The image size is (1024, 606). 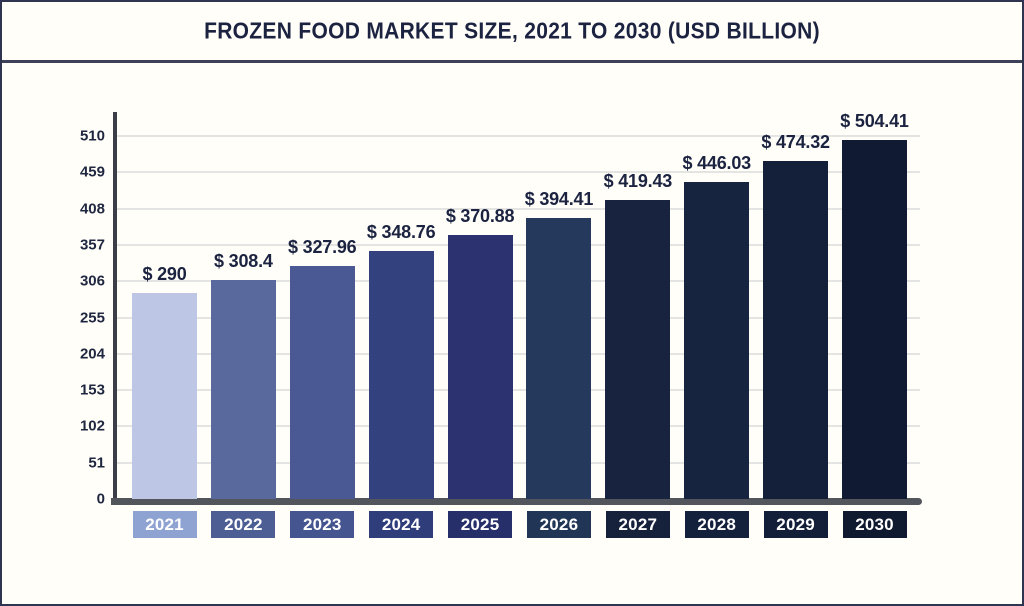 I want to click on x-axis-label-2026: 2026, so click(x=558, y=524).